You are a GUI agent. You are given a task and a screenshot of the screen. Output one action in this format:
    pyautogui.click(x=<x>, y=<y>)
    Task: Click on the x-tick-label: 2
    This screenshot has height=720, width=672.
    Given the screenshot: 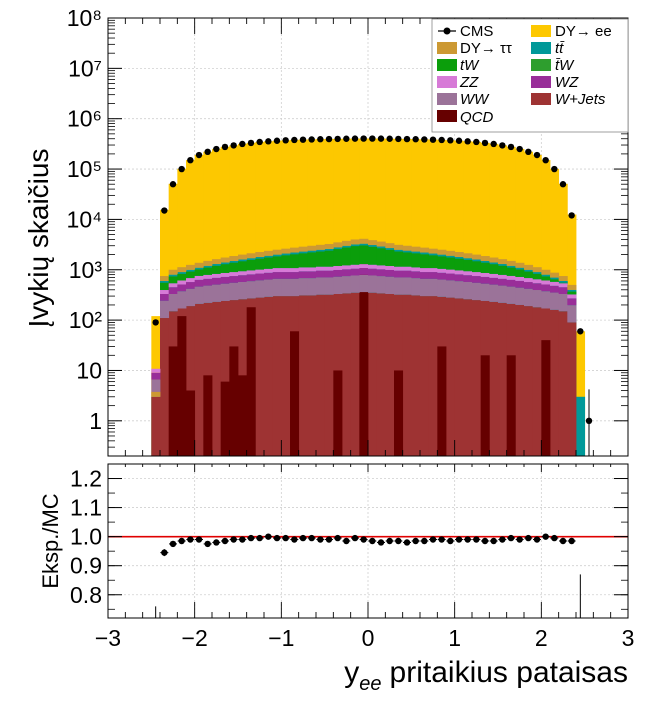 What is the action you would take?
    pyautogui.click(x=541, y=638)
    